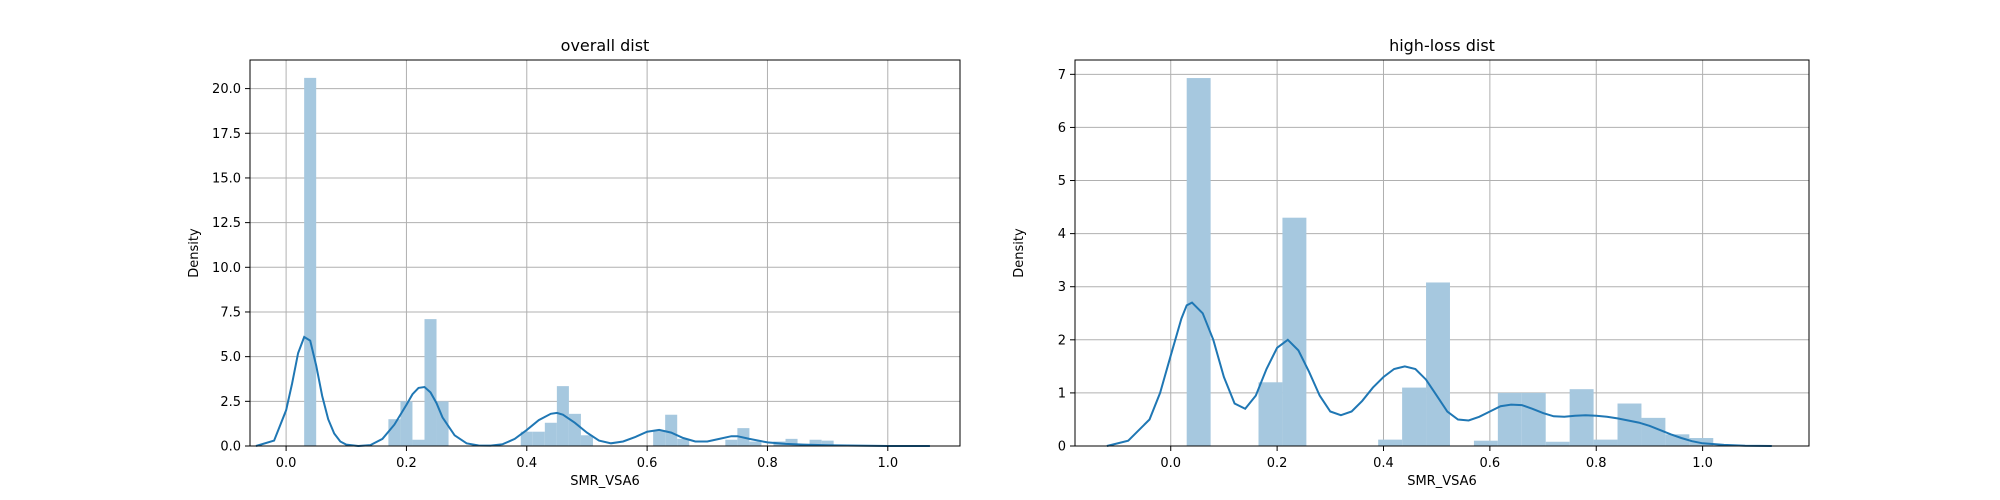 The height and width of the screenshot is (500, 2000). What do you see at coordinates (1490, 463) in the screenshot?
I see `high-loss-dist-xtick-label-3: 0.6` at bounding box center [1490, 463].